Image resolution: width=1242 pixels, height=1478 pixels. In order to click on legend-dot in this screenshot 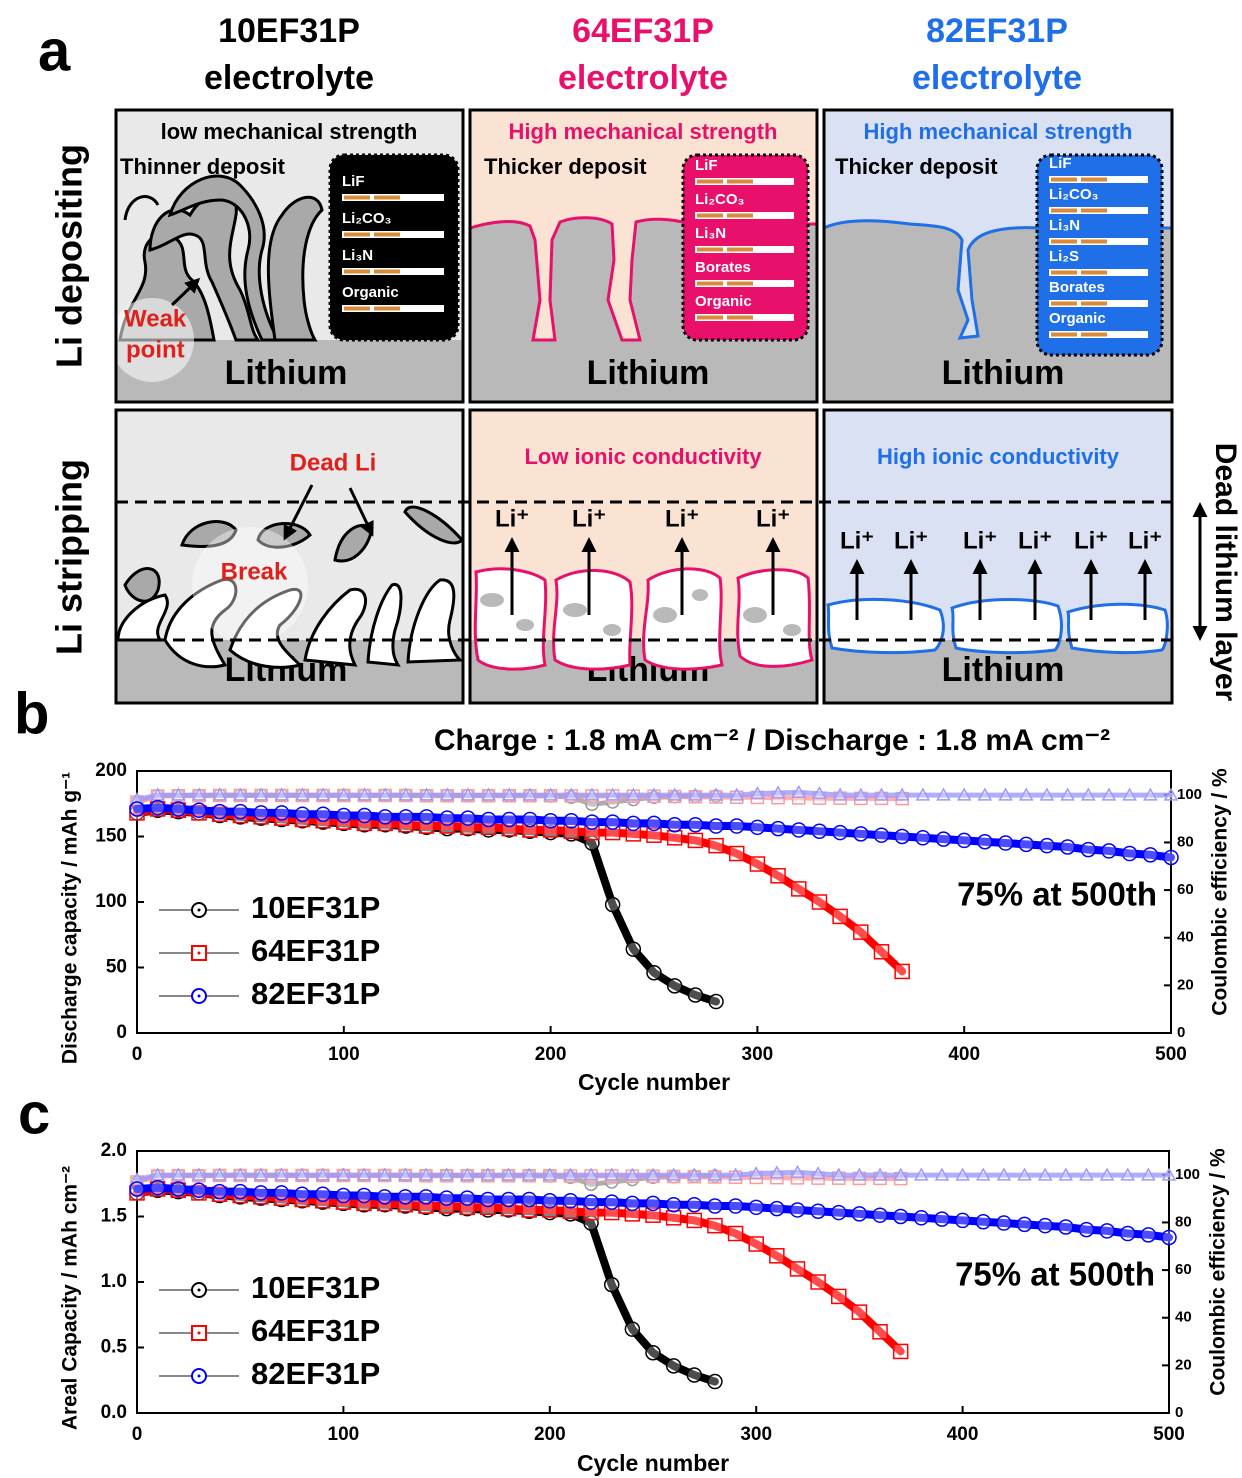, I will do `click(199, 1290)`.